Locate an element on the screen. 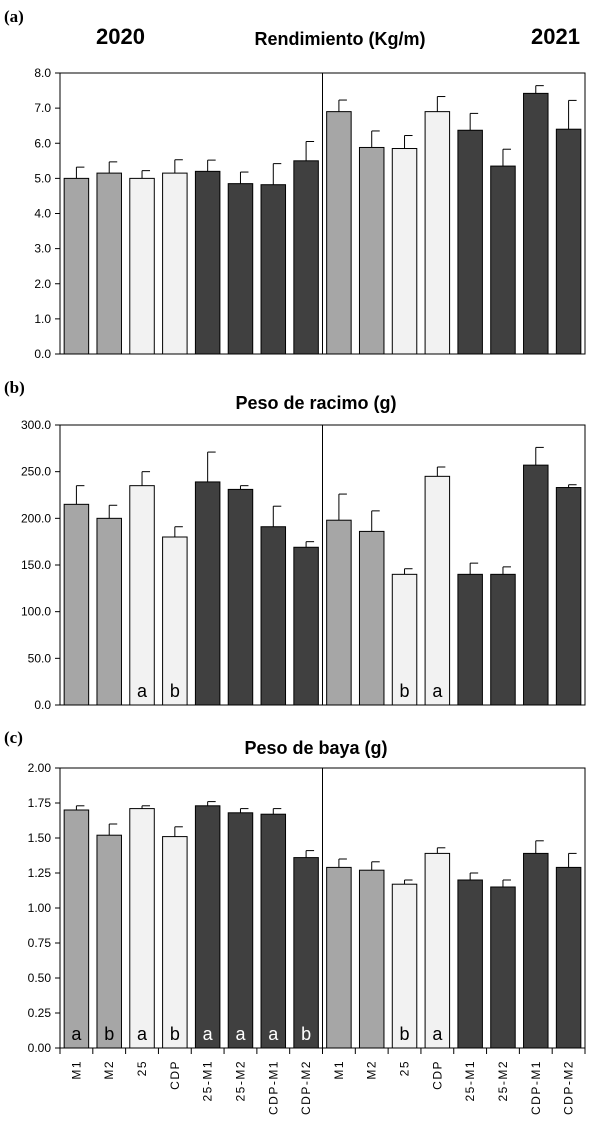 The height and width of the screenshot is (1133, 589). y-tick-label: 250.0 is located at coordinates (36, 472).